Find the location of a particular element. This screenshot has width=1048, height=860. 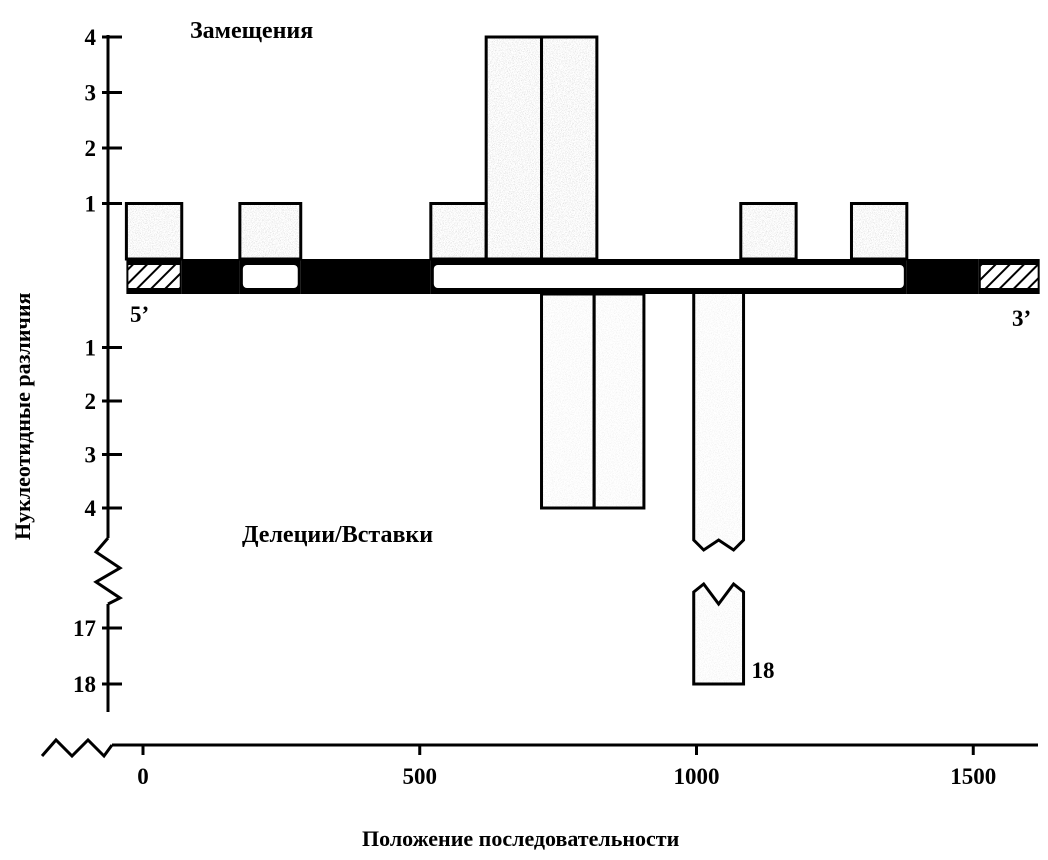

indel-broken-lower-fill is located at coordinates (718, 634).